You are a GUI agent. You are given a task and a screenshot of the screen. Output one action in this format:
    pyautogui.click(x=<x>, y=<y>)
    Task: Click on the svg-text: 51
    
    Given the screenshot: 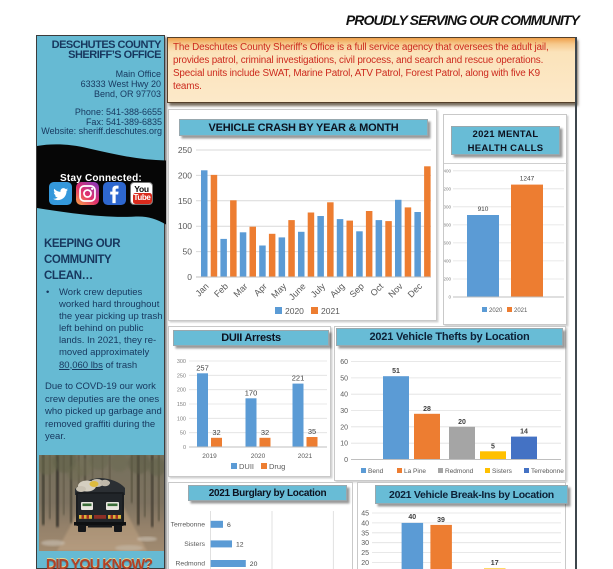 What is the action you would take?
    pyautogui.click(x=396, y=371)
    